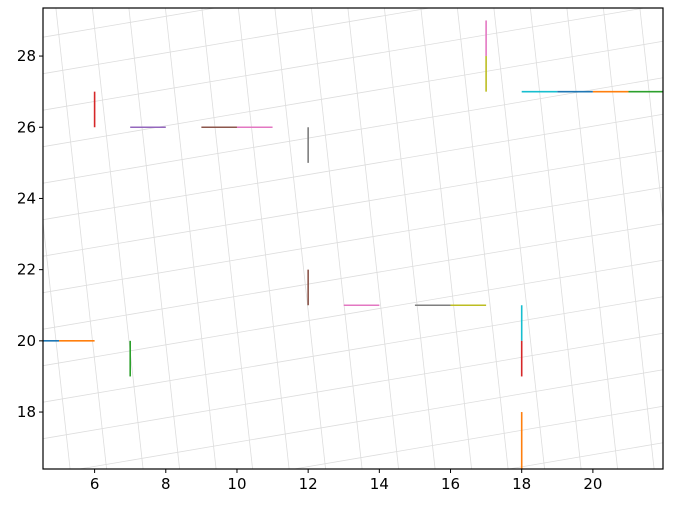 The image size is (674, 508). I want to click on y-tick-label: 20, so click(26, 341).